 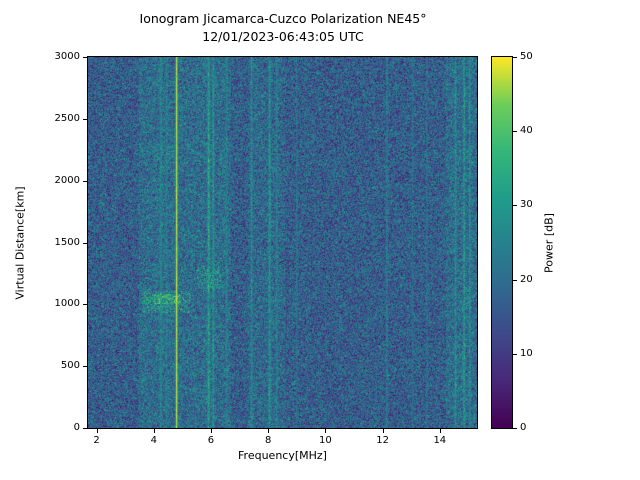 I want to click on colorbar-canvas, so click(x=502, y=242).